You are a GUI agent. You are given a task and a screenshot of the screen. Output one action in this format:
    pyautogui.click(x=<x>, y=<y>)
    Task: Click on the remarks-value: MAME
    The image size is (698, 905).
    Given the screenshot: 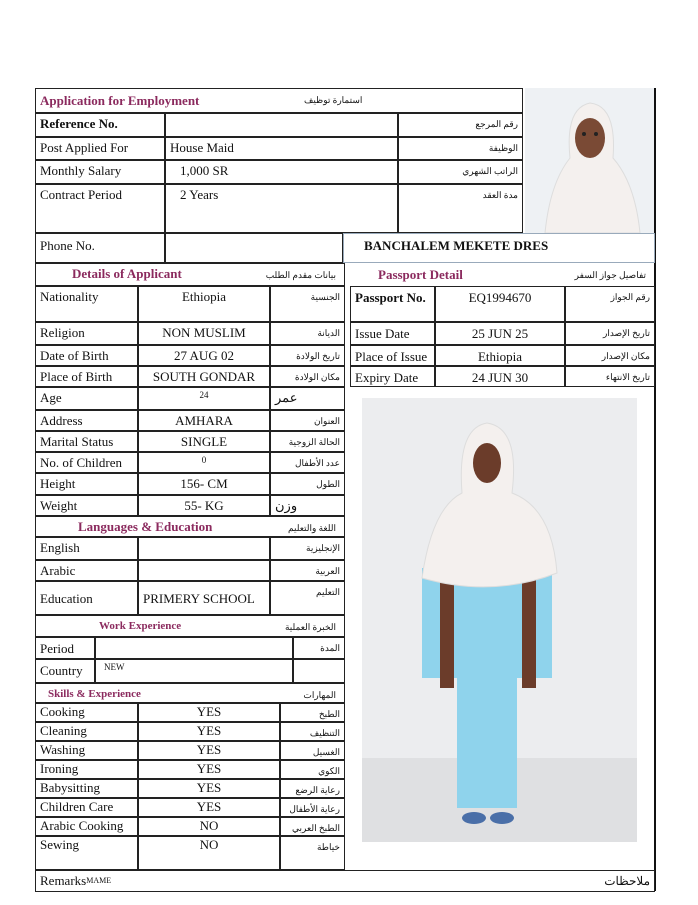 What is the action you would take?
    pyautogui.click(x=99, y=880)
    